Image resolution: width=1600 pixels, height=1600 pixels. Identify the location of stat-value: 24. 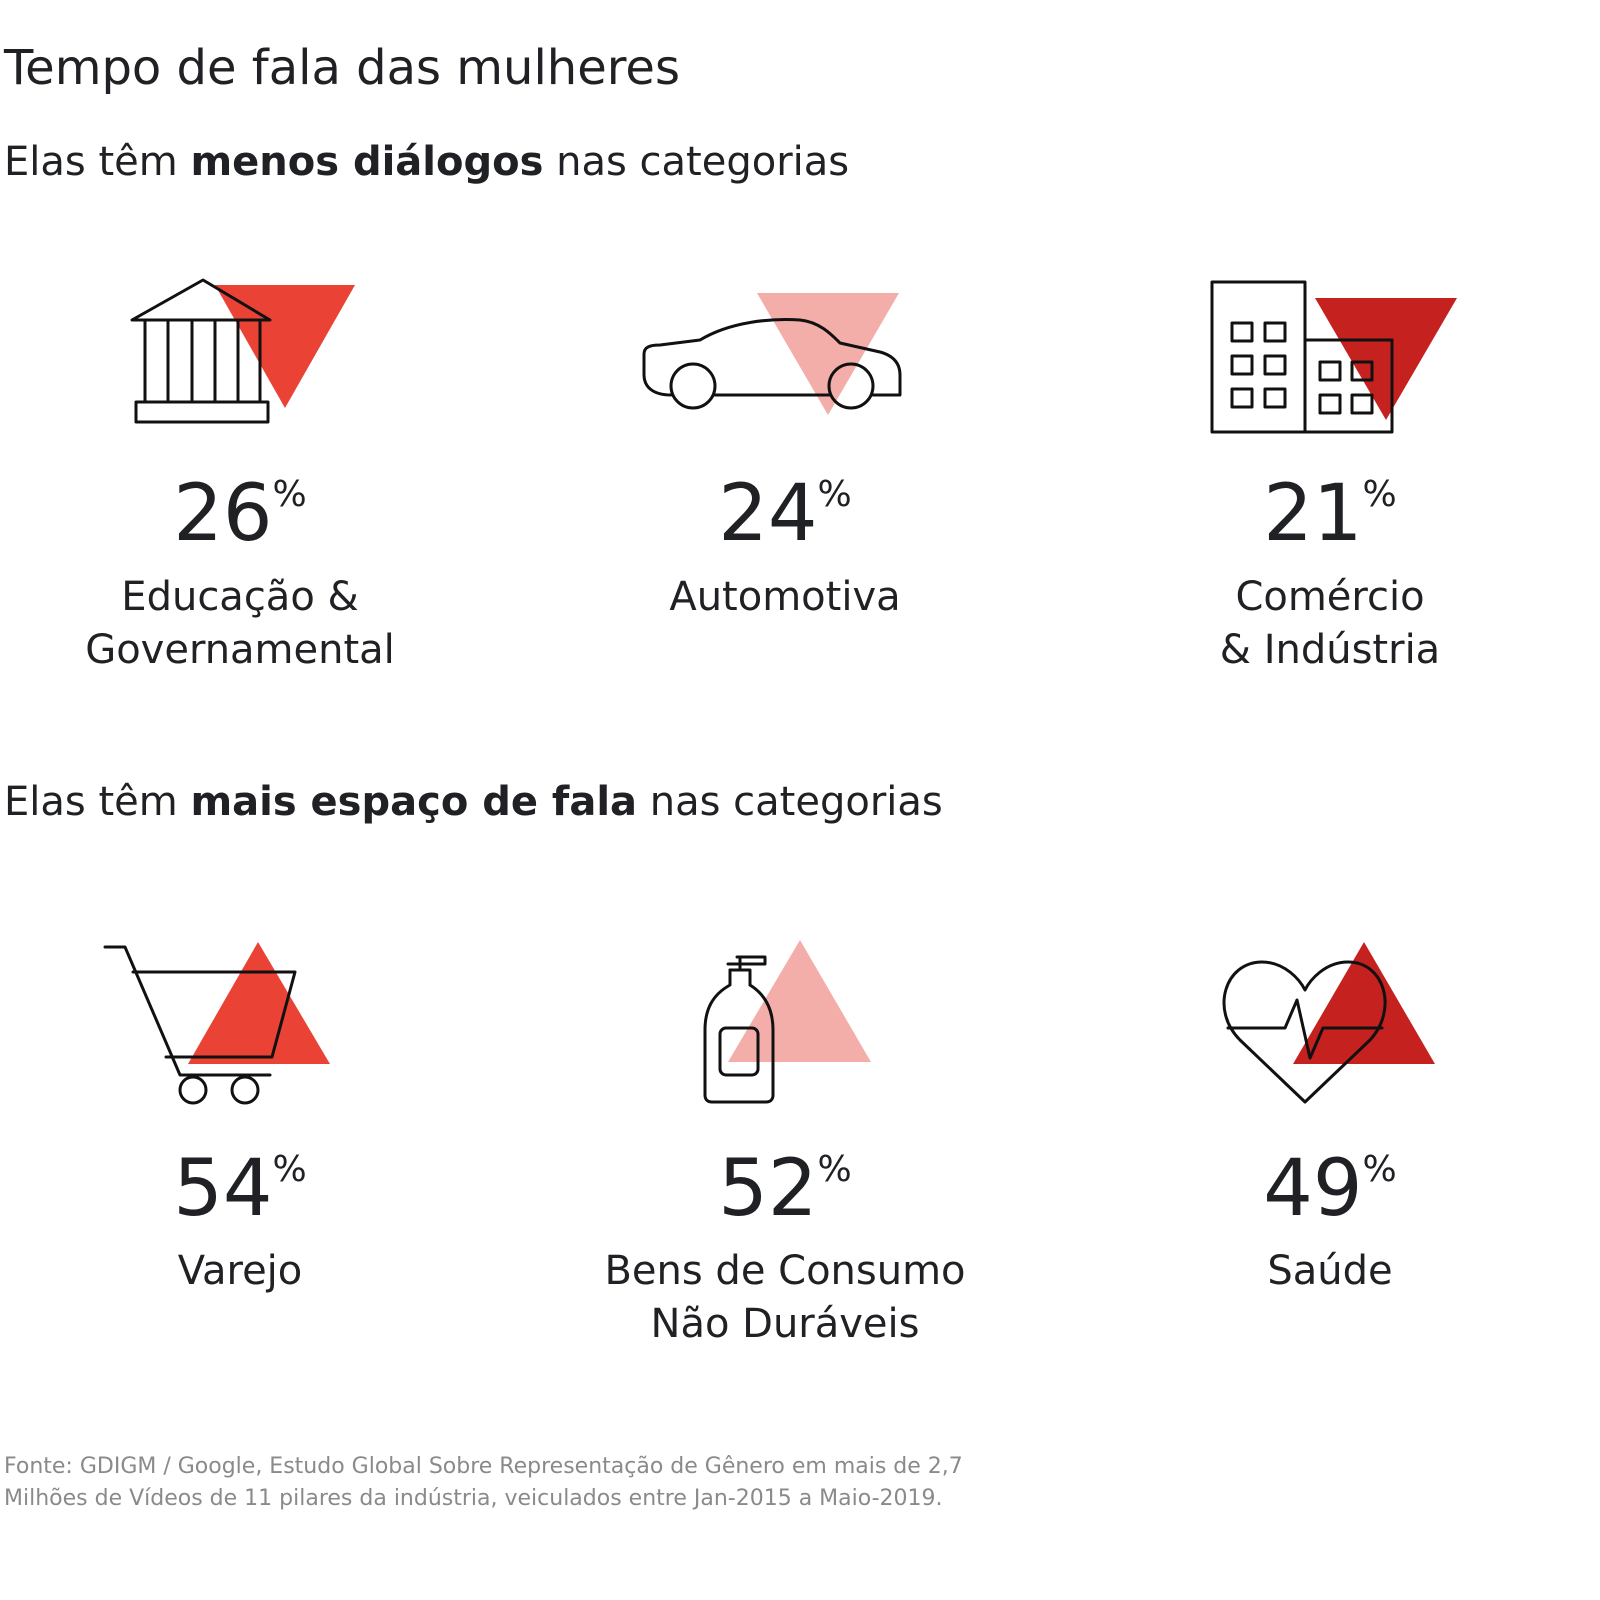
(767, 514).